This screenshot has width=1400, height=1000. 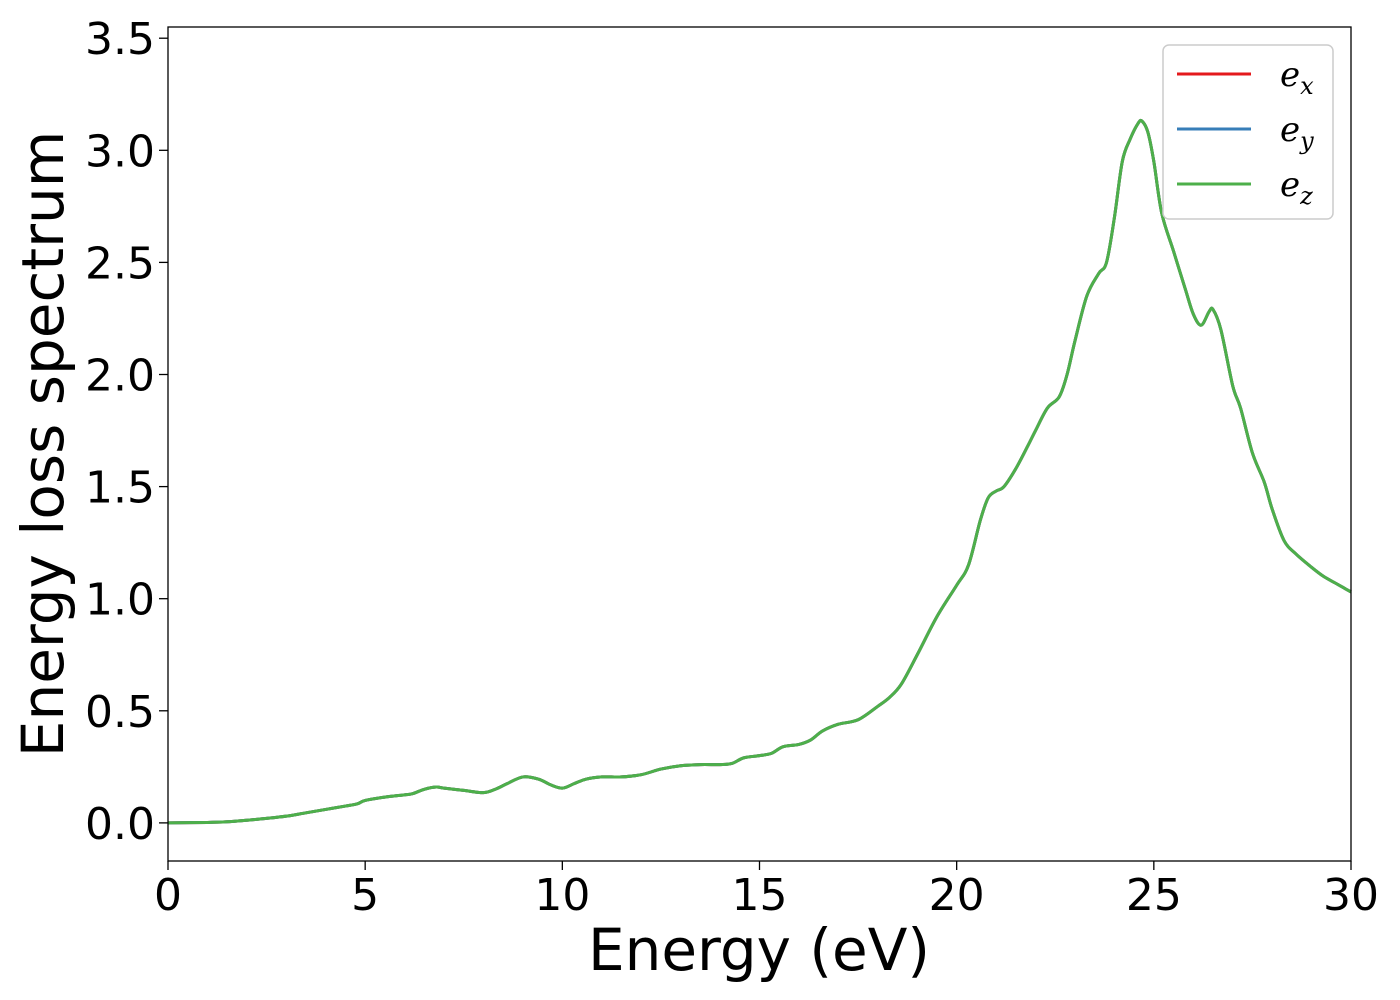 What do you see at coordinates (168, 895) in the screenshot?
I see `x-tick-label: 0` at bounding box center [168, 895].